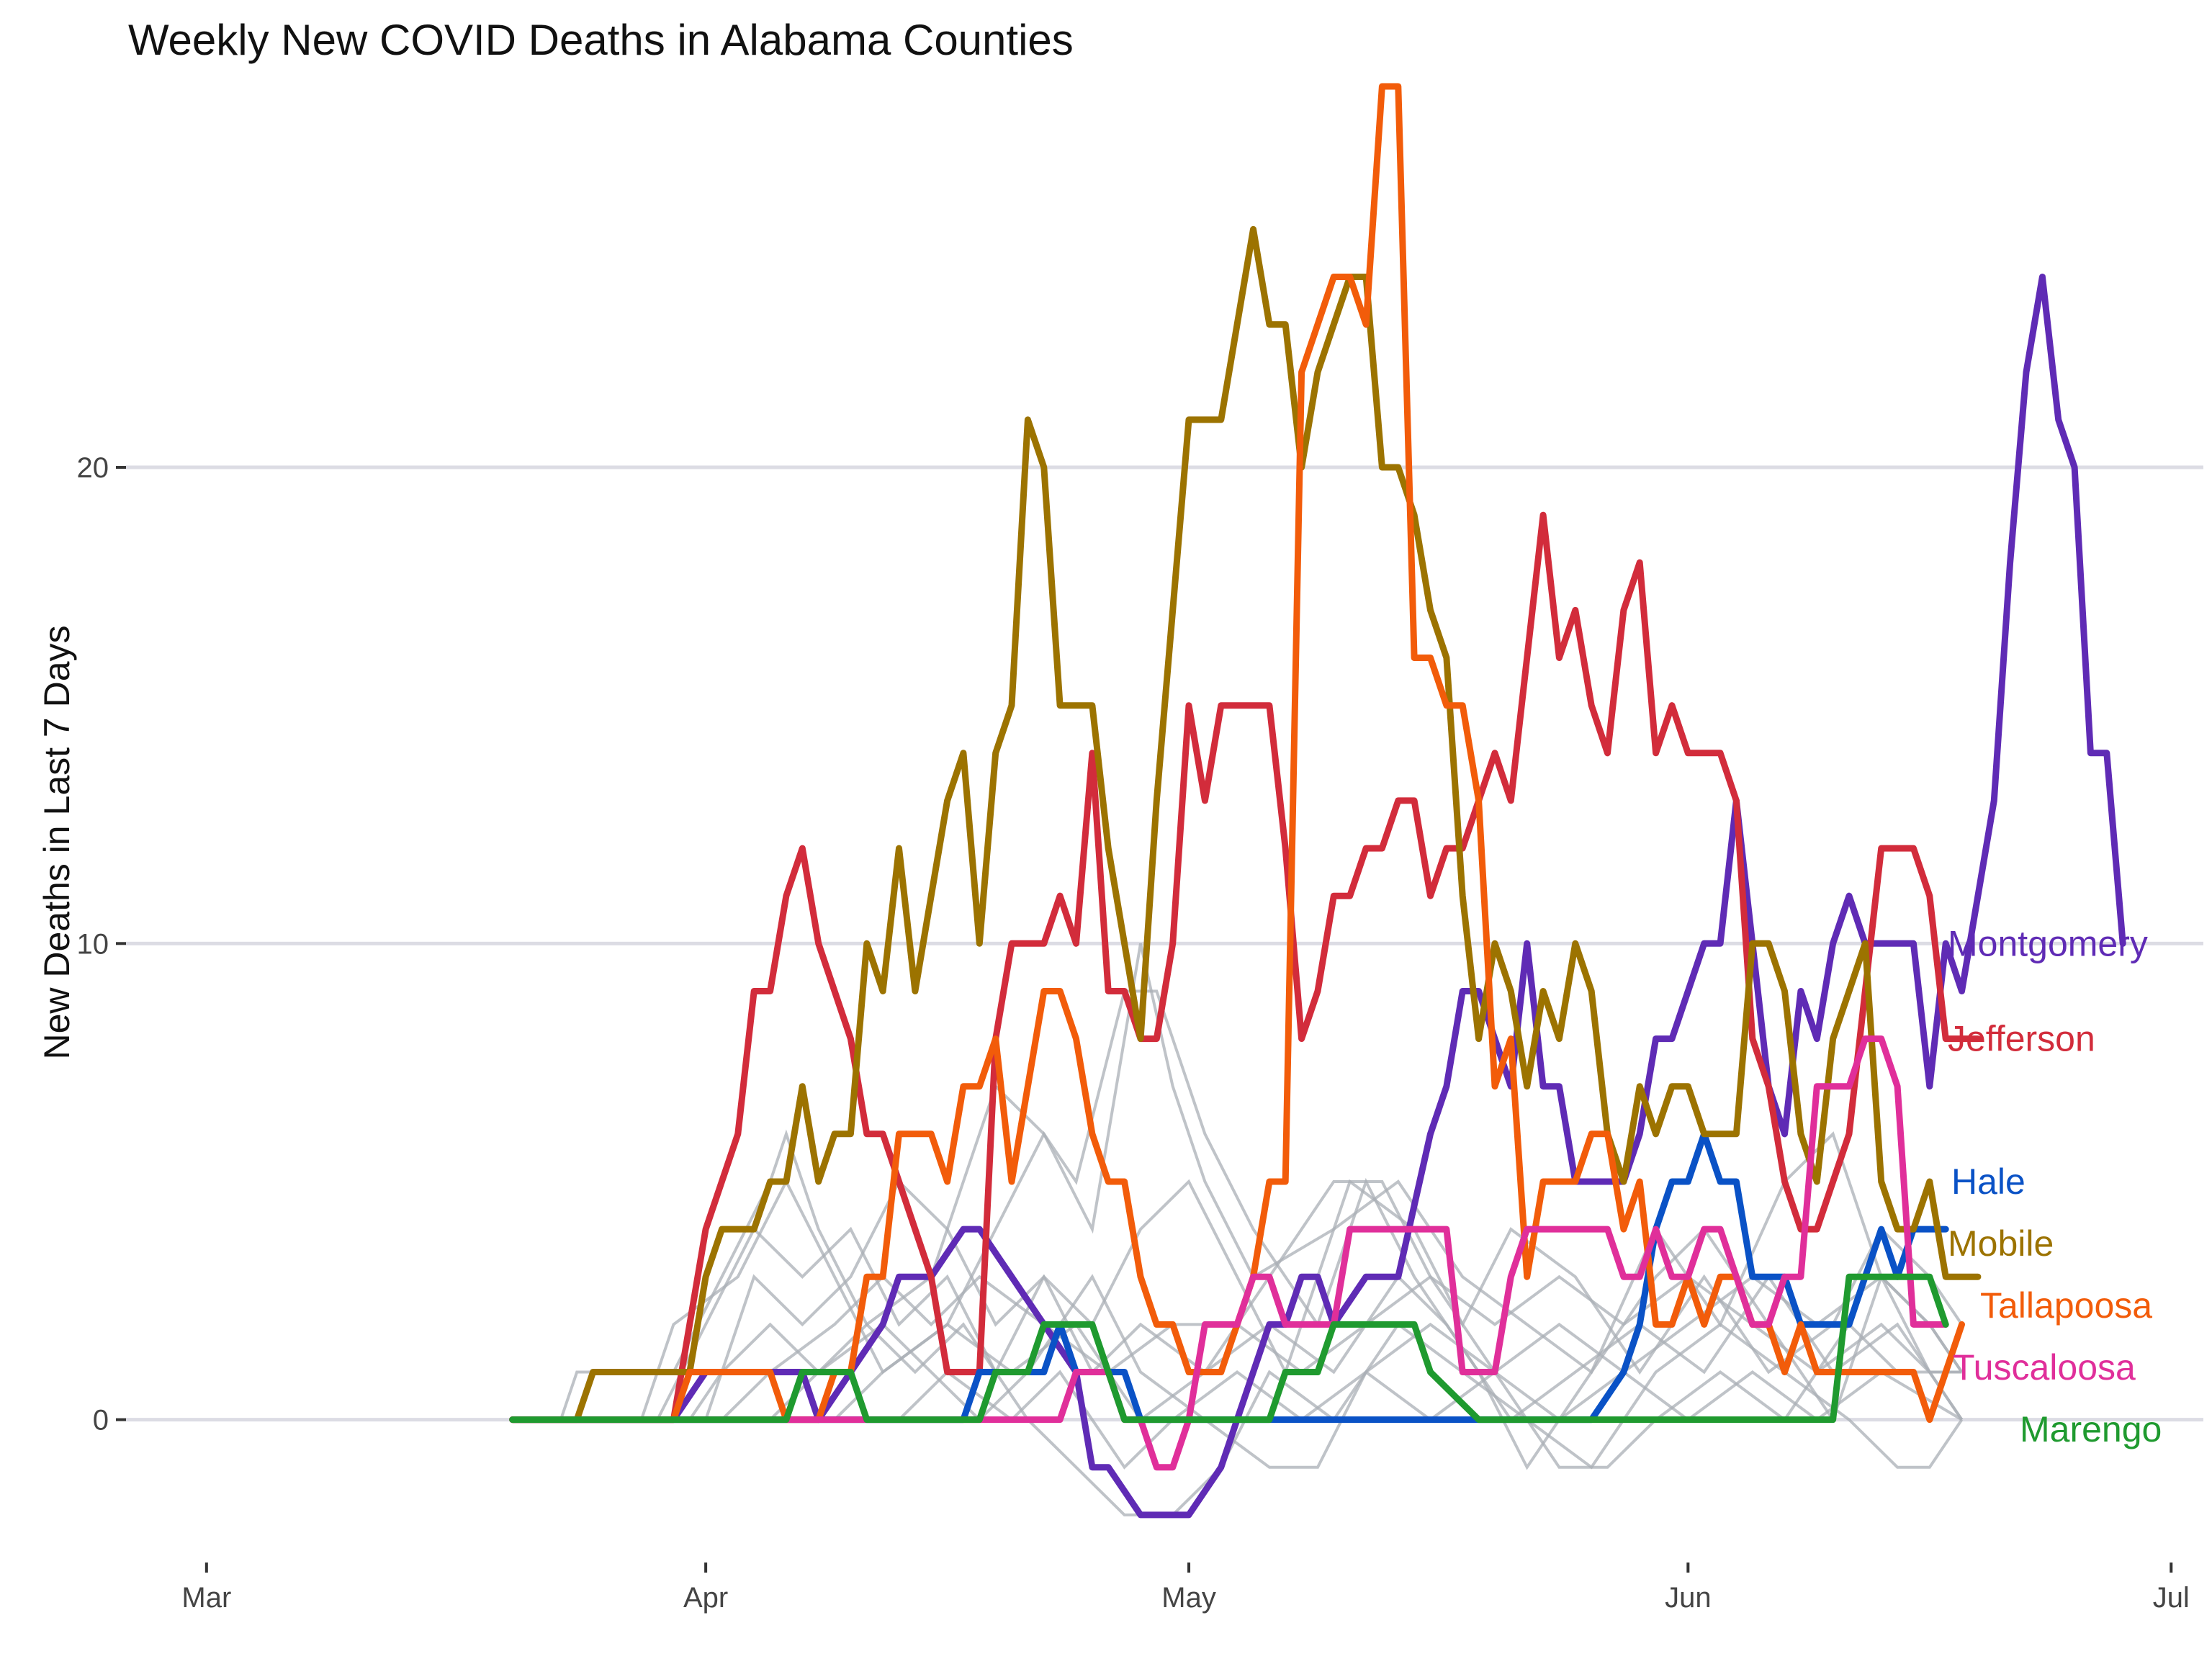 This screenshot has height=1659, width=2212. What do you see at coordinates (2091, 1429) in the screenshot?
I see `series-label-marengo: Marengo` at bounding box center [2091, 1429].